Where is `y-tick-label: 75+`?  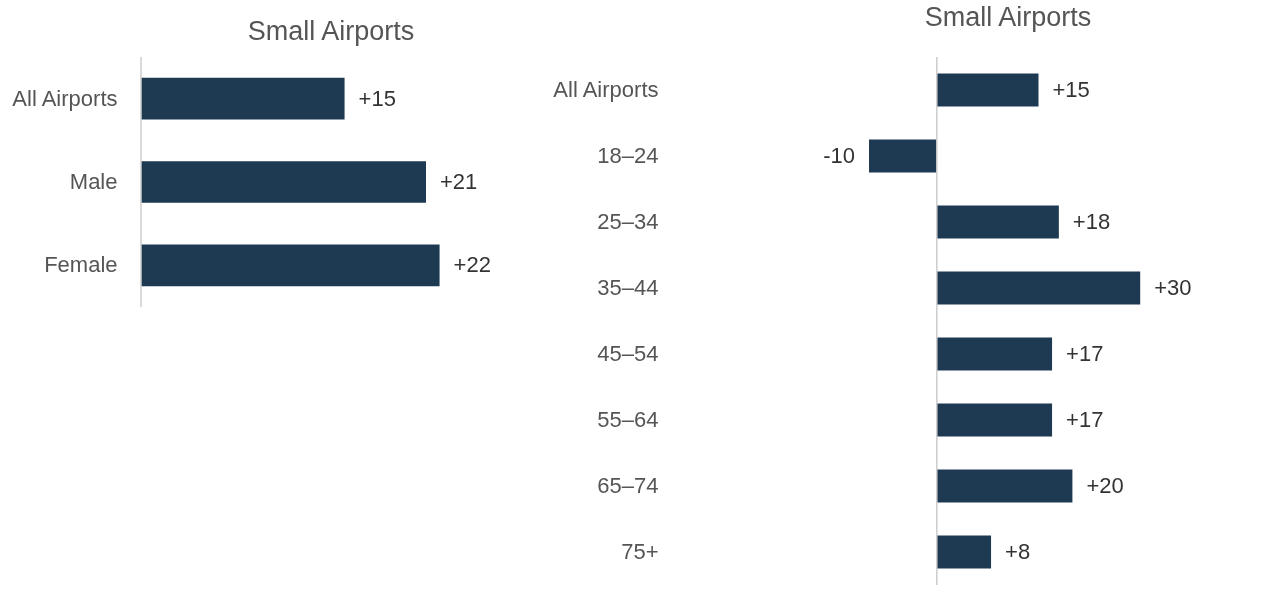
y-tick-label: 75+ is located at coordinates (640, 551).